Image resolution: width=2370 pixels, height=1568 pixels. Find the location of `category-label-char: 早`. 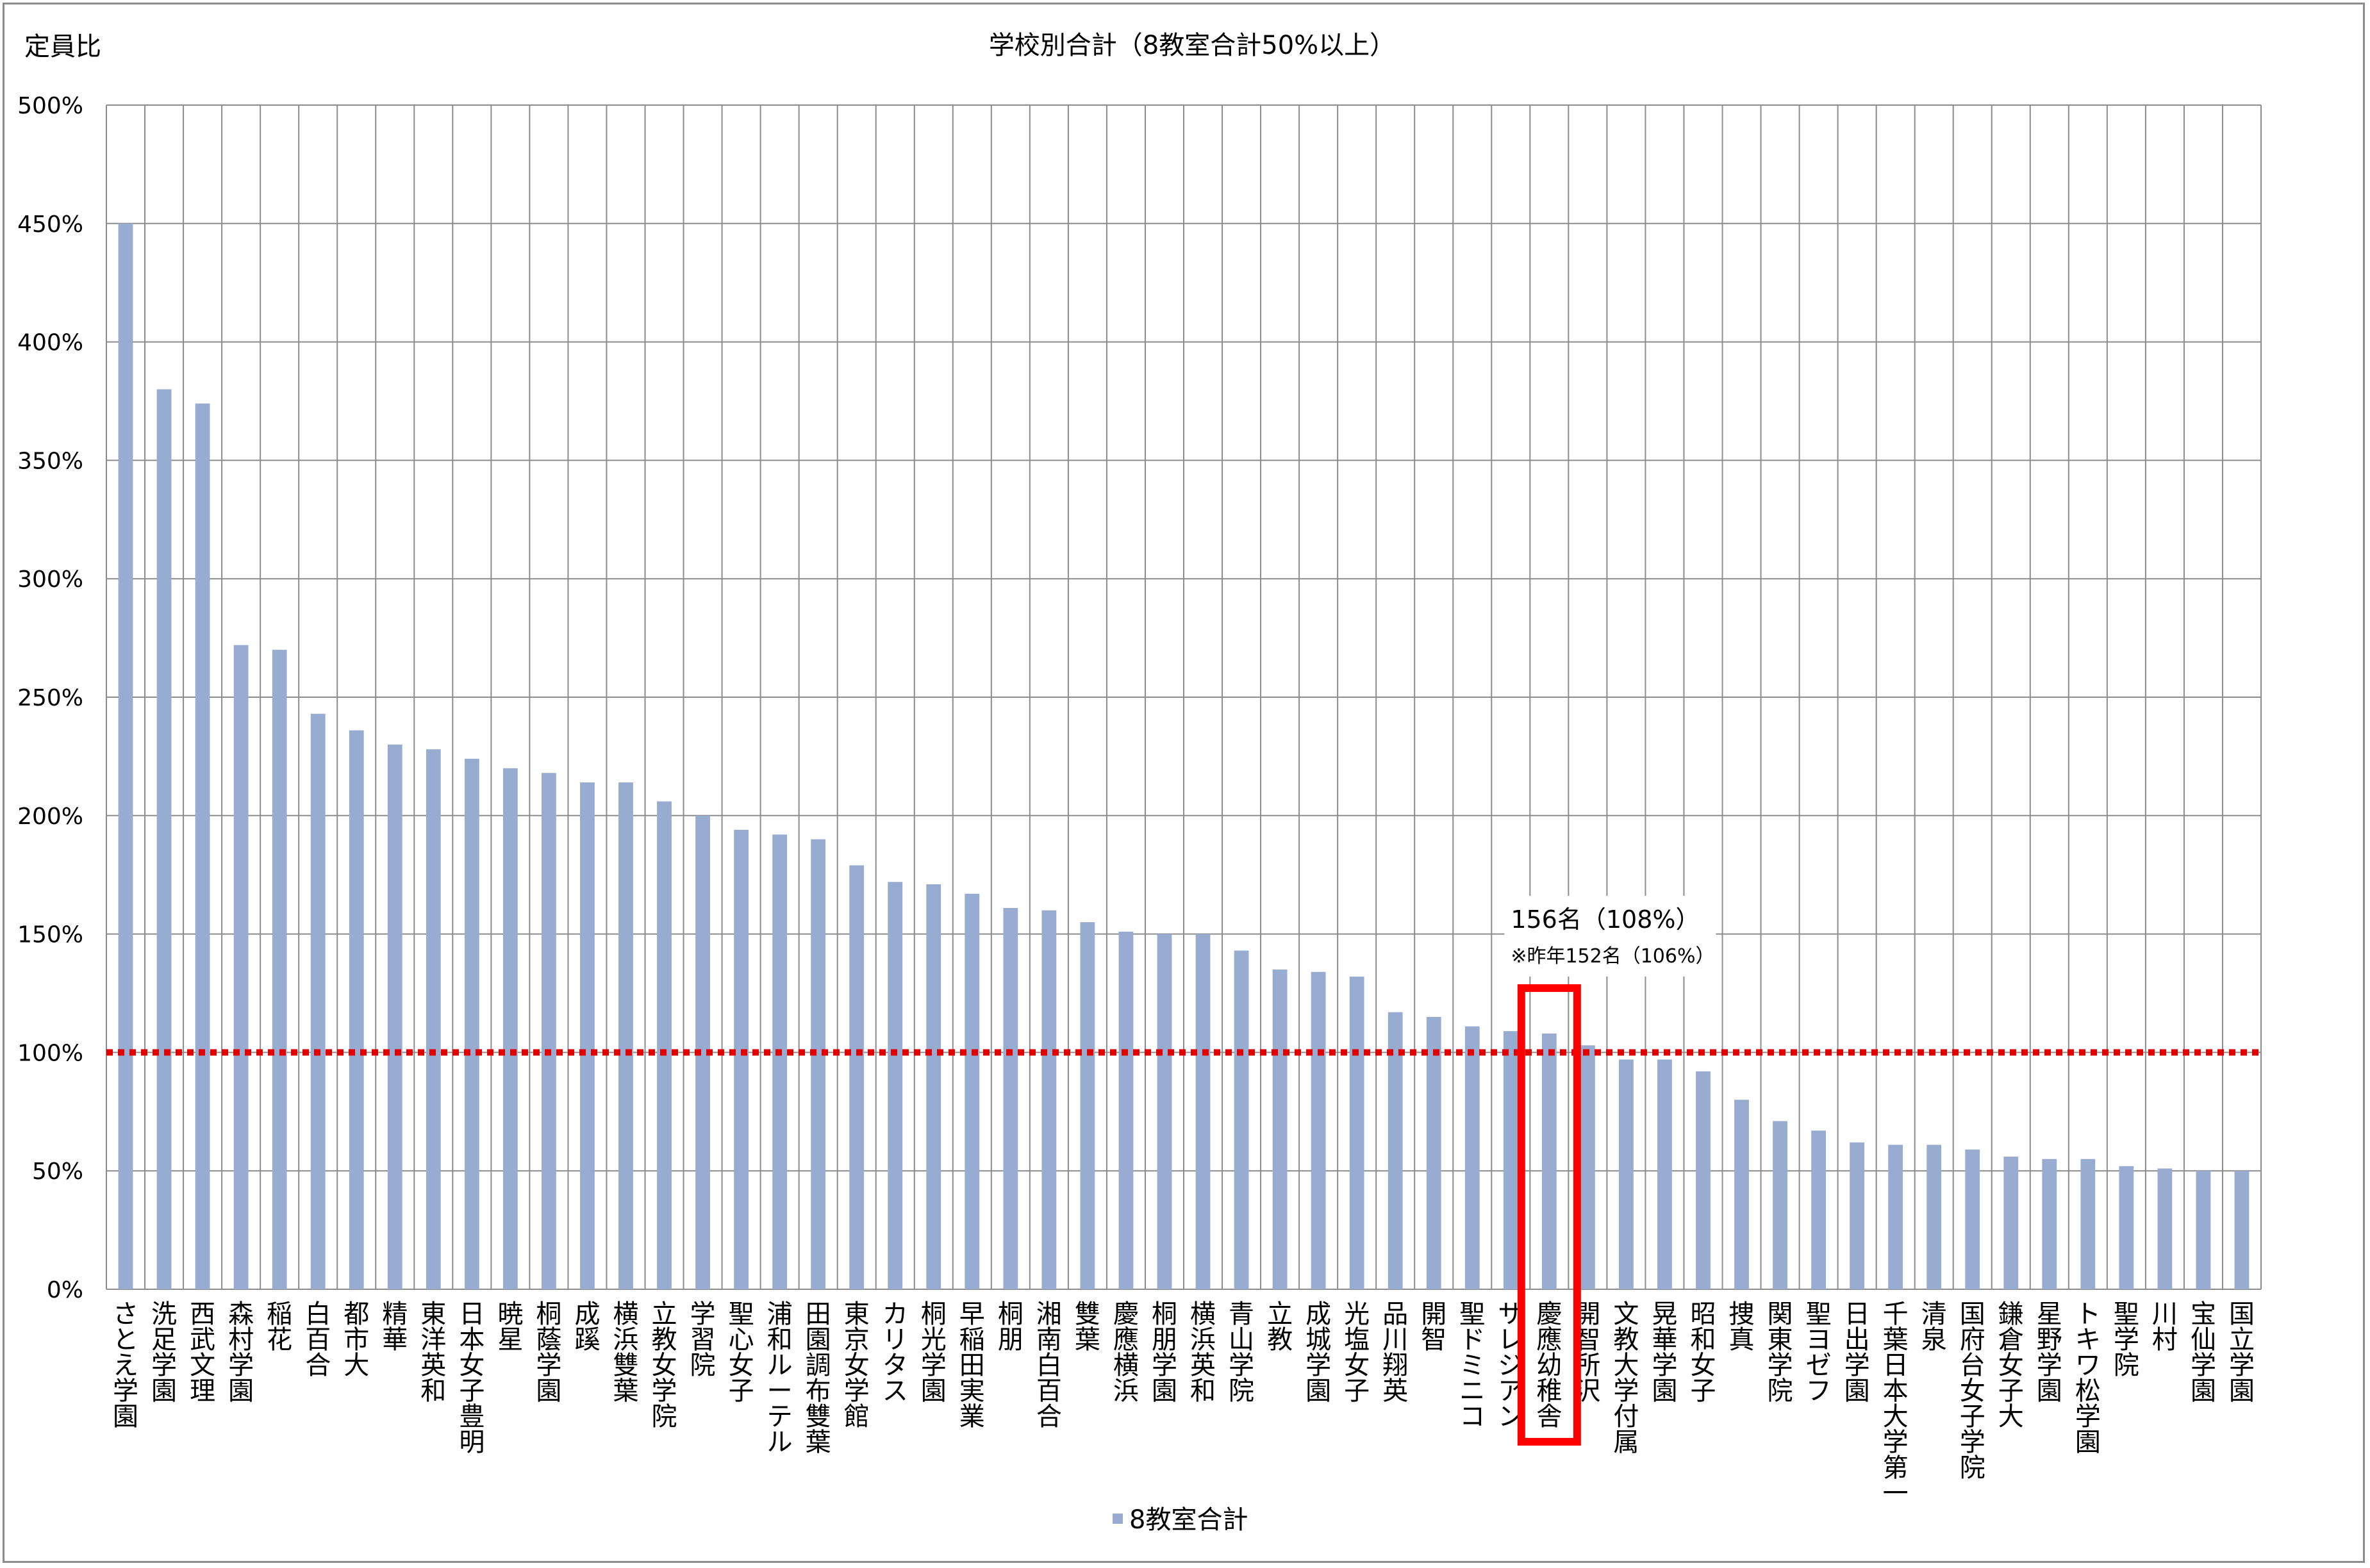

category-label-char: 早 is located at coordinates (972, 1314).